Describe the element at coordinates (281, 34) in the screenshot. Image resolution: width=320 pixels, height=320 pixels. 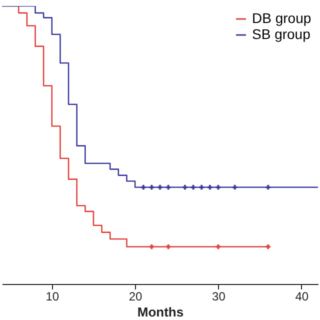
I see `legend-label: SB group` at that location.